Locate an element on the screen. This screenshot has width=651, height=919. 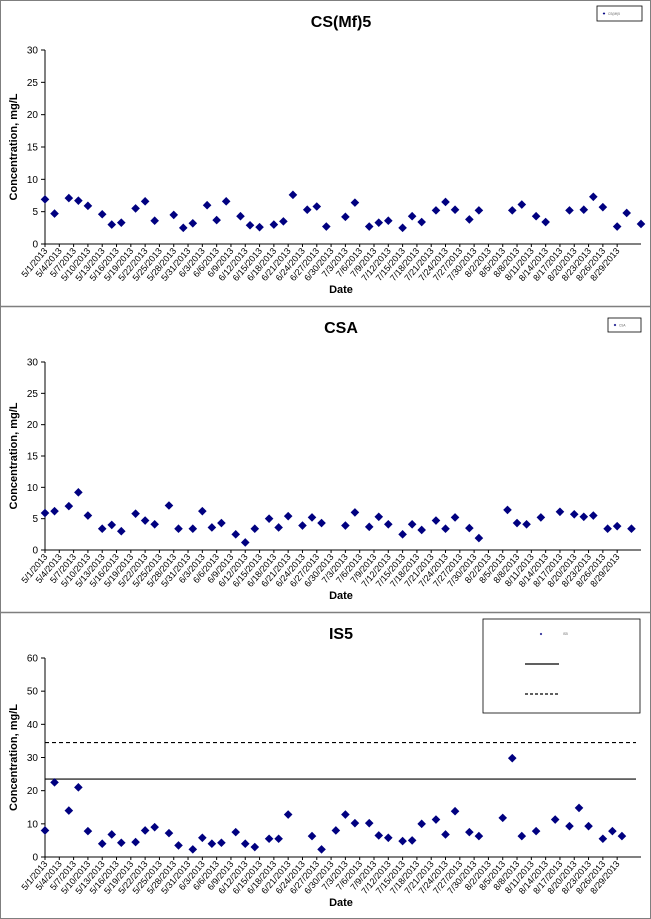
chart-title: CSA is located at coordinates (341, 328).